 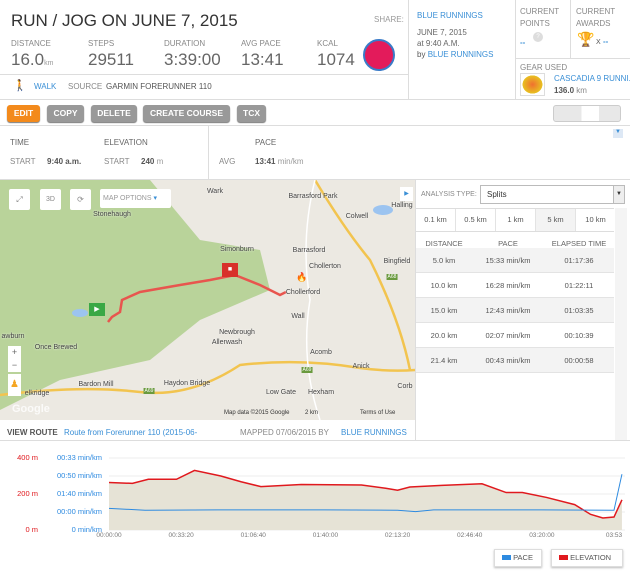 I want to click on elevation-line, so click(x=365, y=494).